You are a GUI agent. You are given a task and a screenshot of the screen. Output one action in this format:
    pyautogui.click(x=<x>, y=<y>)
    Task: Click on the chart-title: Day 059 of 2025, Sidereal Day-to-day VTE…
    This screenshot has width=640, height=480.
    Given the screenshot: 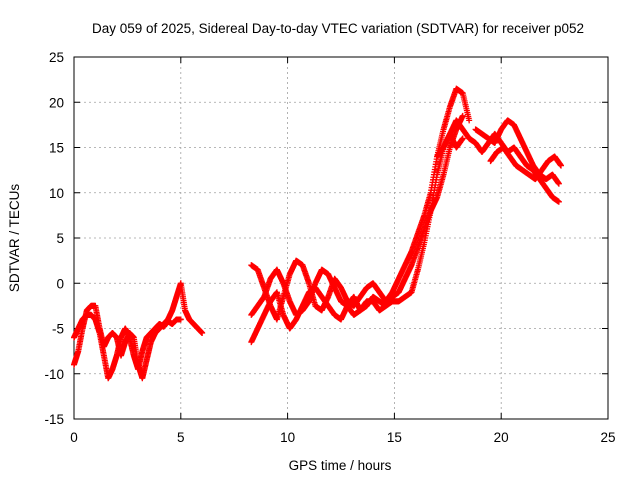 What is the action you would take?
    pyautogui.click(x=338, y=28)
    